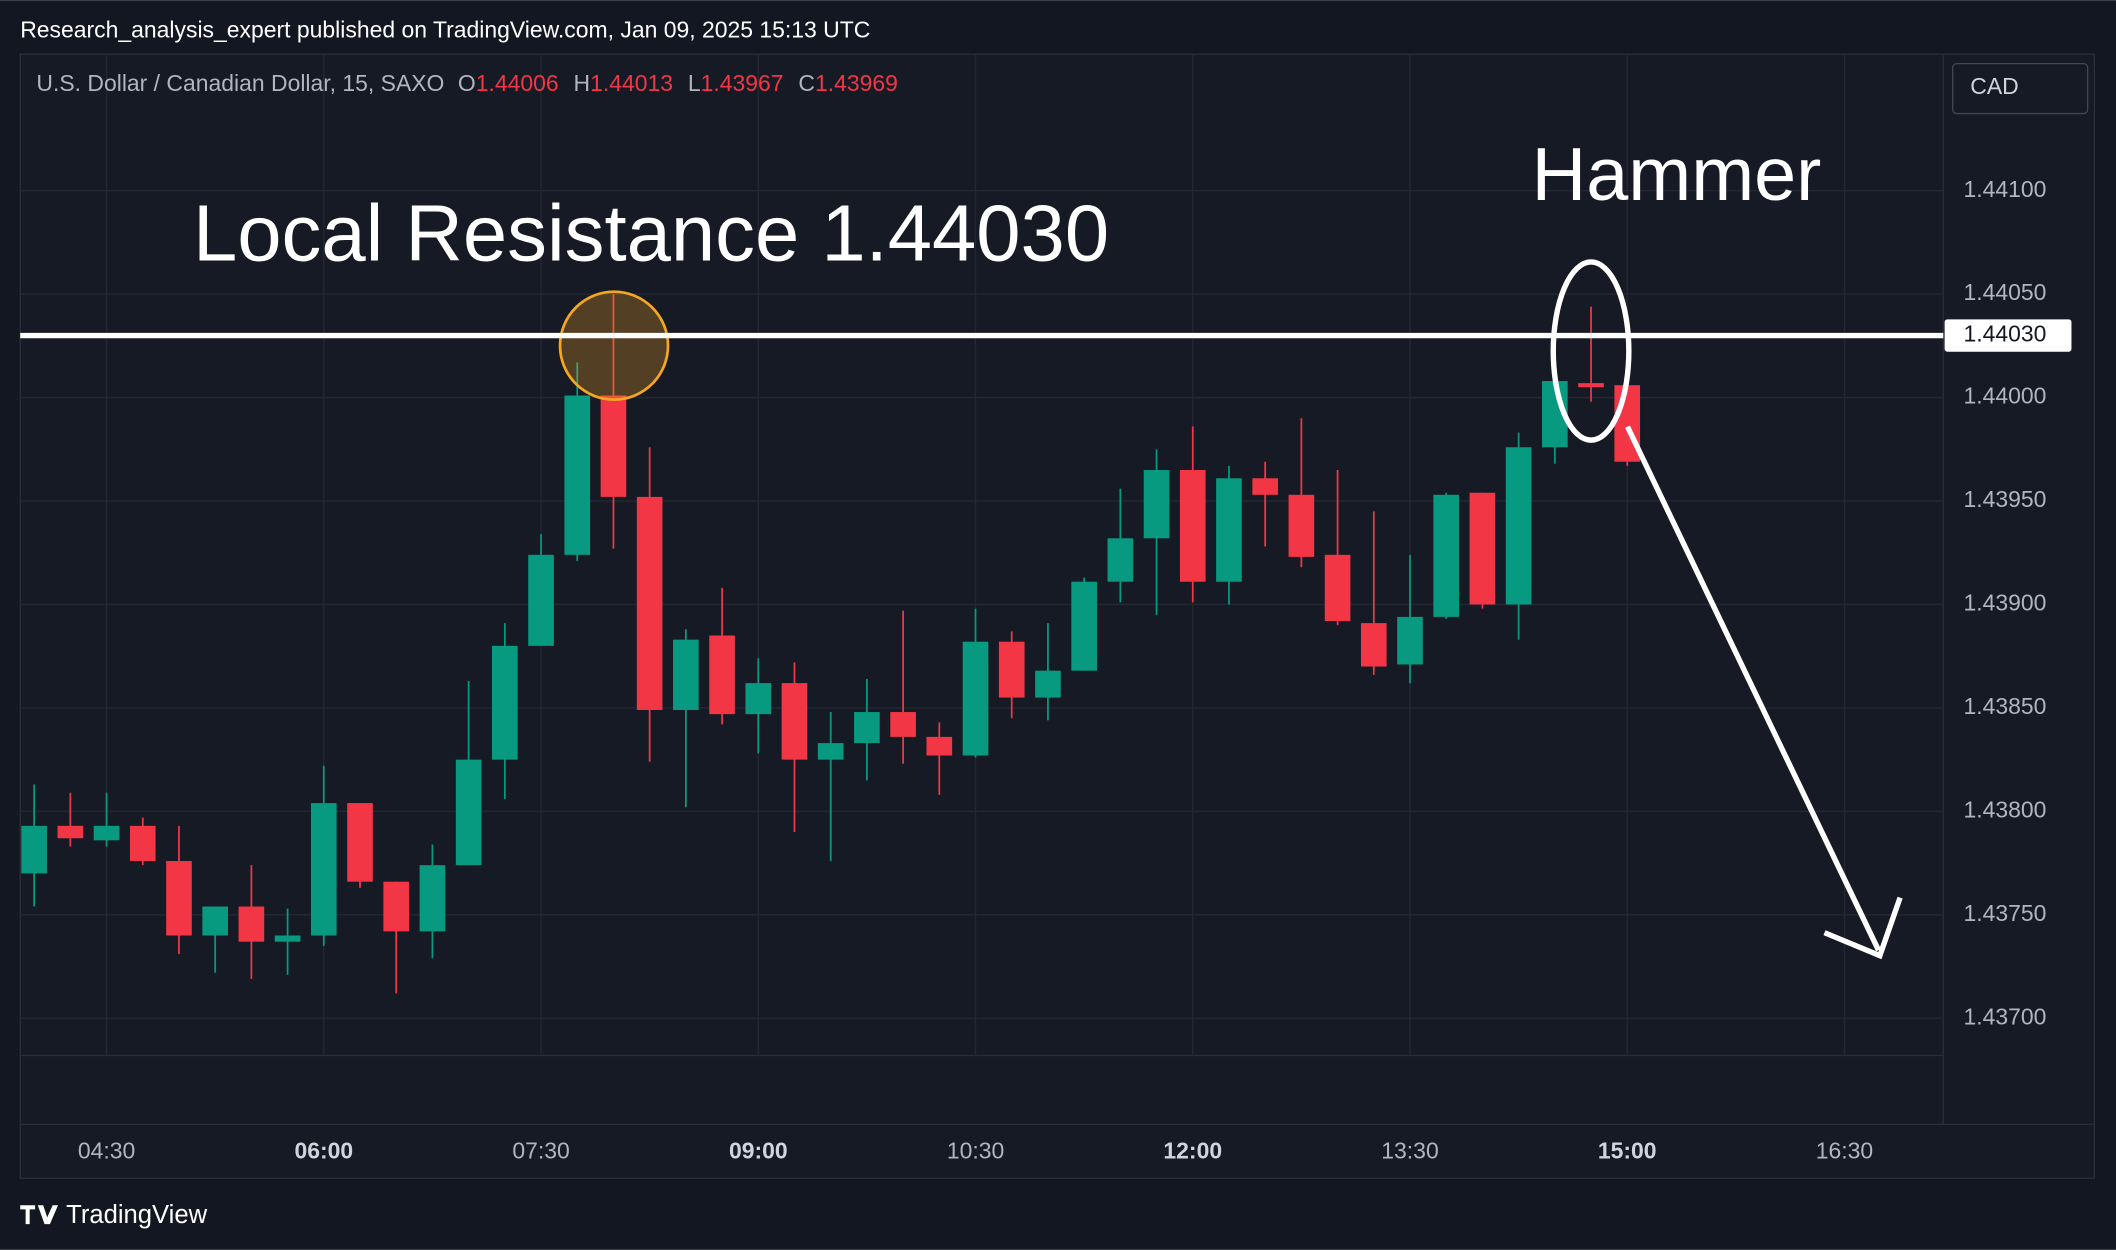  Describe the element at coordinates (582, 83) in the screenshot. I see `ohlc-letter: H` at that location.